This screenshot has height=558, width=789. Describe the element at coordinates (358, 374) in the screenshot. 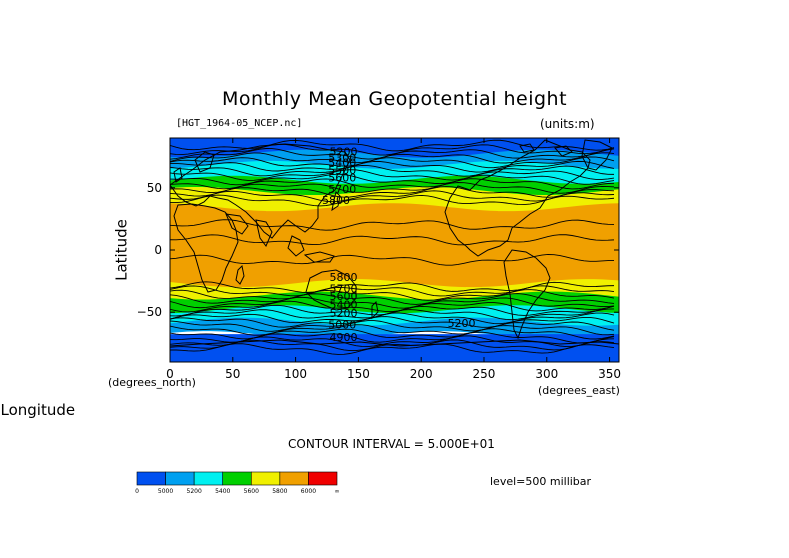

I see `x-tick-label: 150` at that location.